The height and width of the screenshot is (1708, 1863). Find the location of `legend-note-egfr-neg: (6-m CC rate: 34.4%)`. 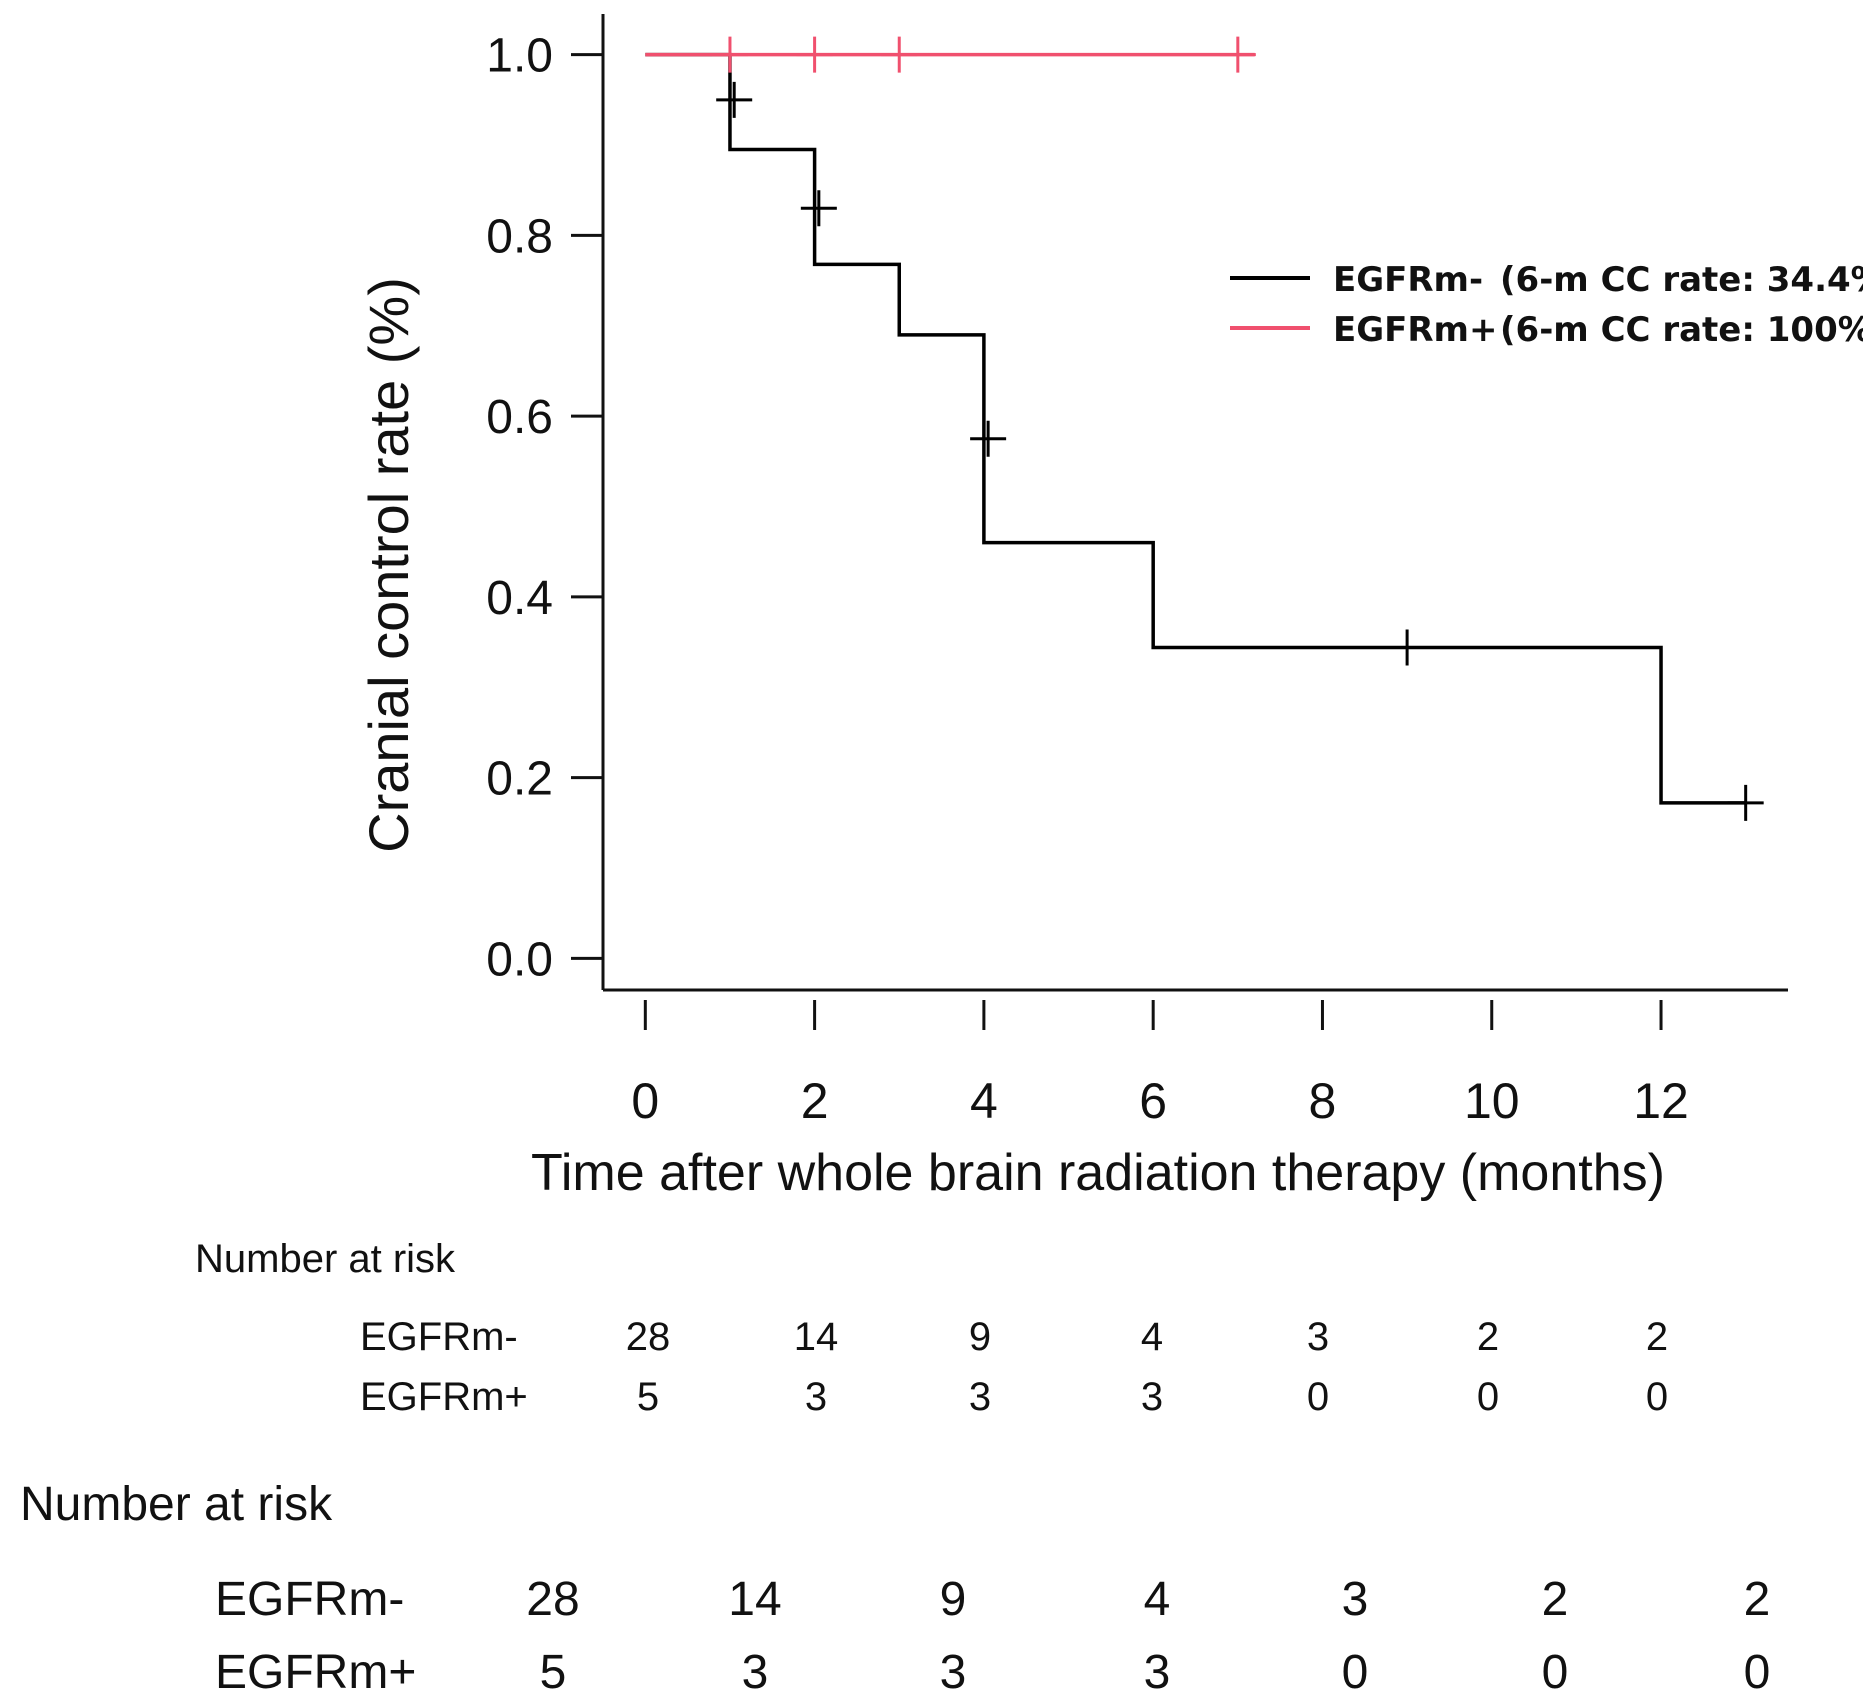

legend-note-egfr-neg: (6-m CC rate: 34.4%) is located at coordinates (1681, 280).